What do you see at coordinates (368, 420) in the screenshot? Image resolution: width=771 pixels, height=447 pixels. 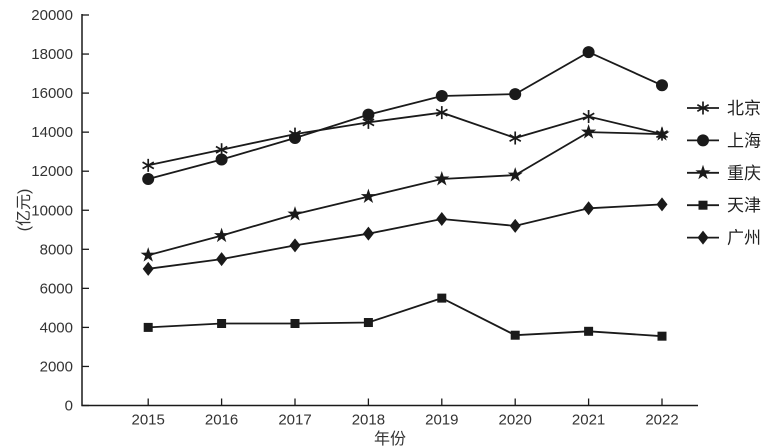 I see `x-axis-tick-label: 2018` at bounding box center [368, 420].